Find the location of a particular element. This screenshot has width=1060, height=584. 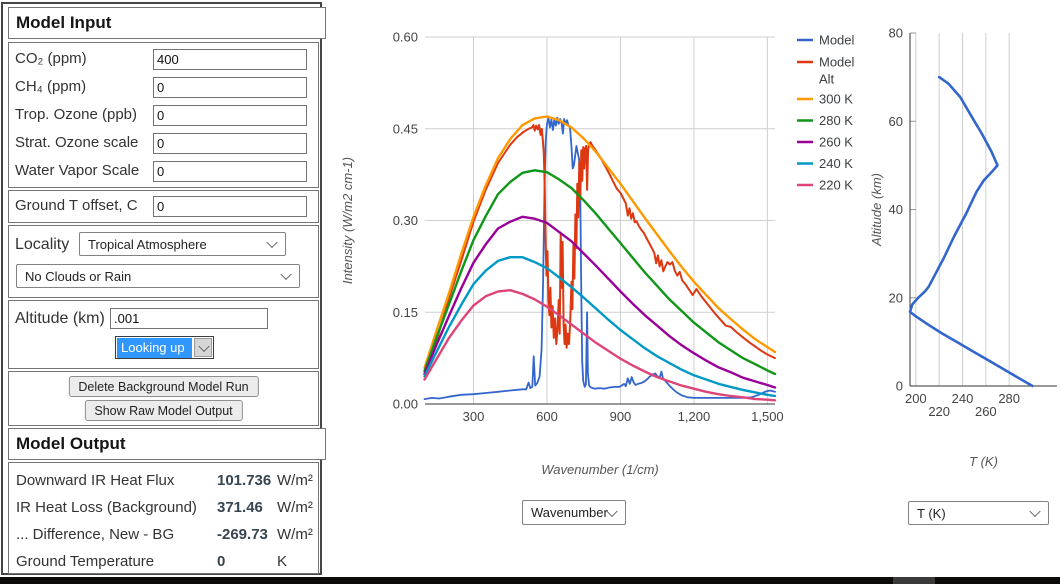

output-value: 0 is located at coordinates (221, 561).